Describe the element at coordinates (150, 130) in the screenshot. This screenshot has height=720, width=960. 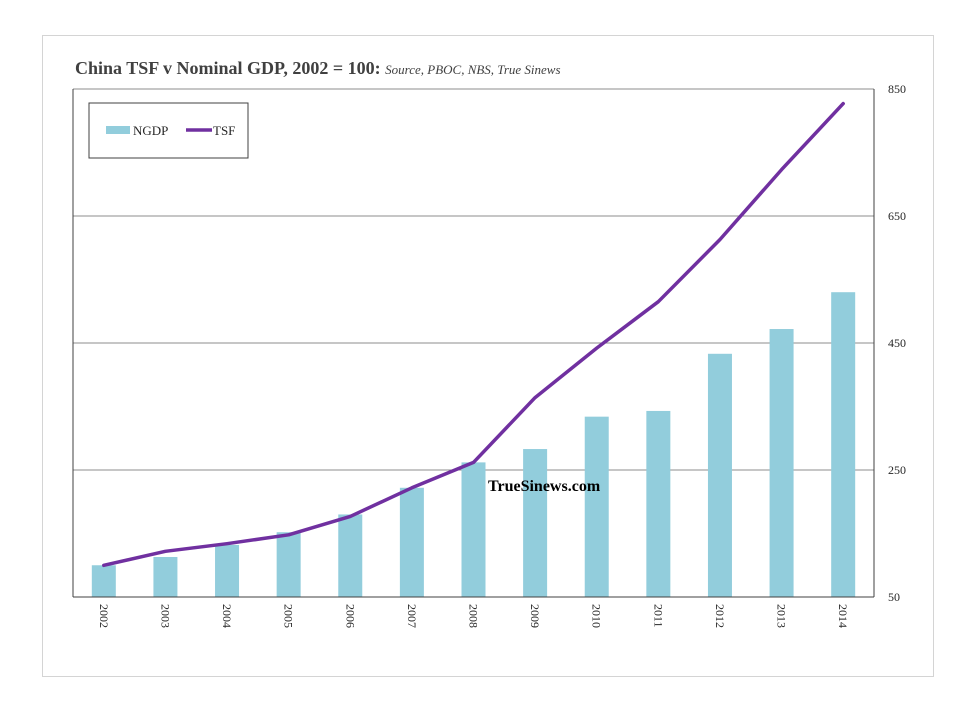
I see `legend-ngdp-label: NGDP` at that location.